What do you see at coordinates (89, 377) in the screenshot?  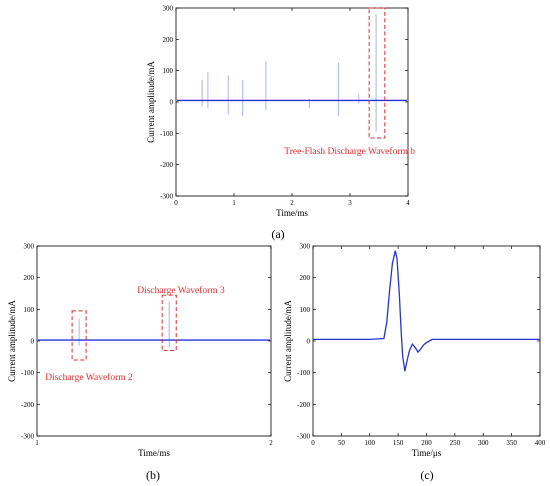 I see `annotation-label: Discharge Waveform 2` at bounding box center [89, 377].